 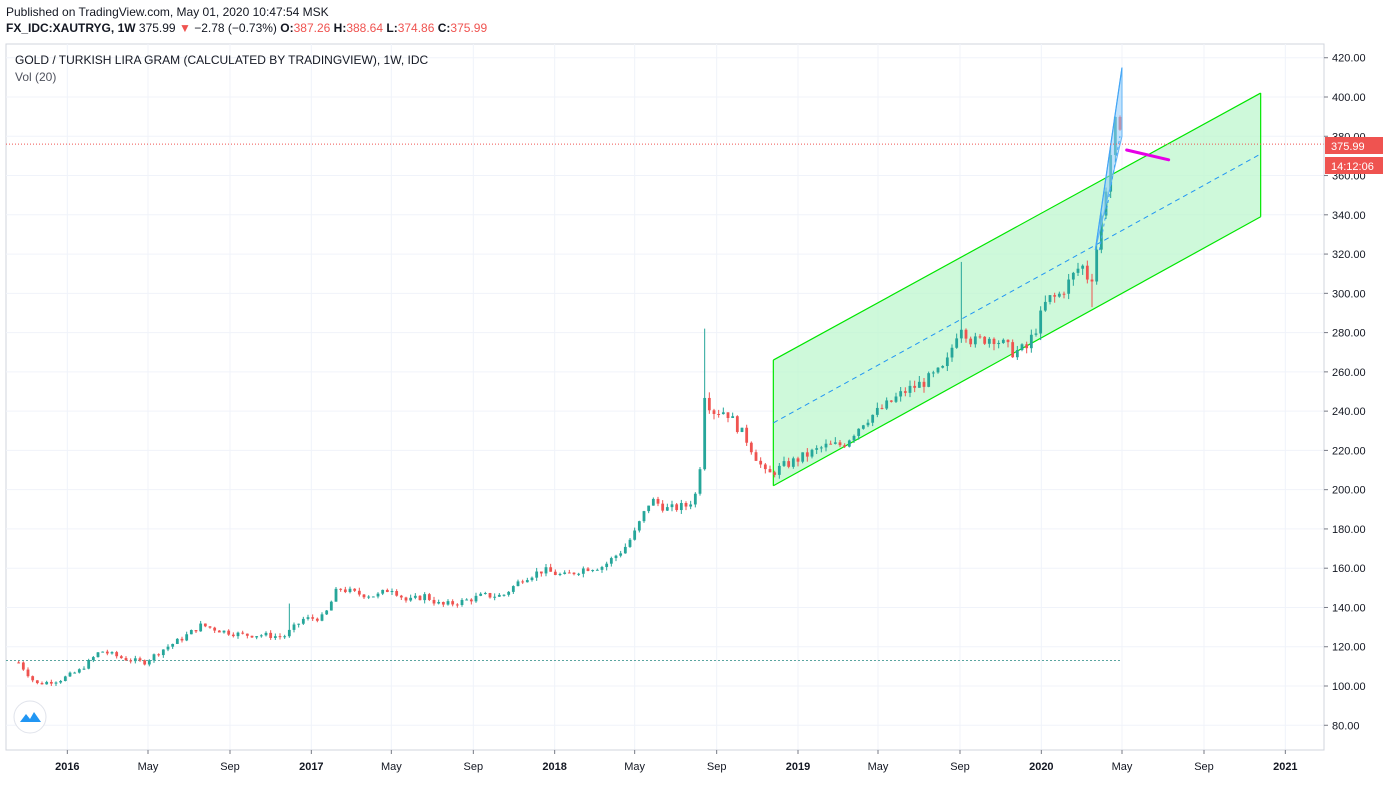 I want to click on time-tick-label: Sep, so click(x=1204, y=767).